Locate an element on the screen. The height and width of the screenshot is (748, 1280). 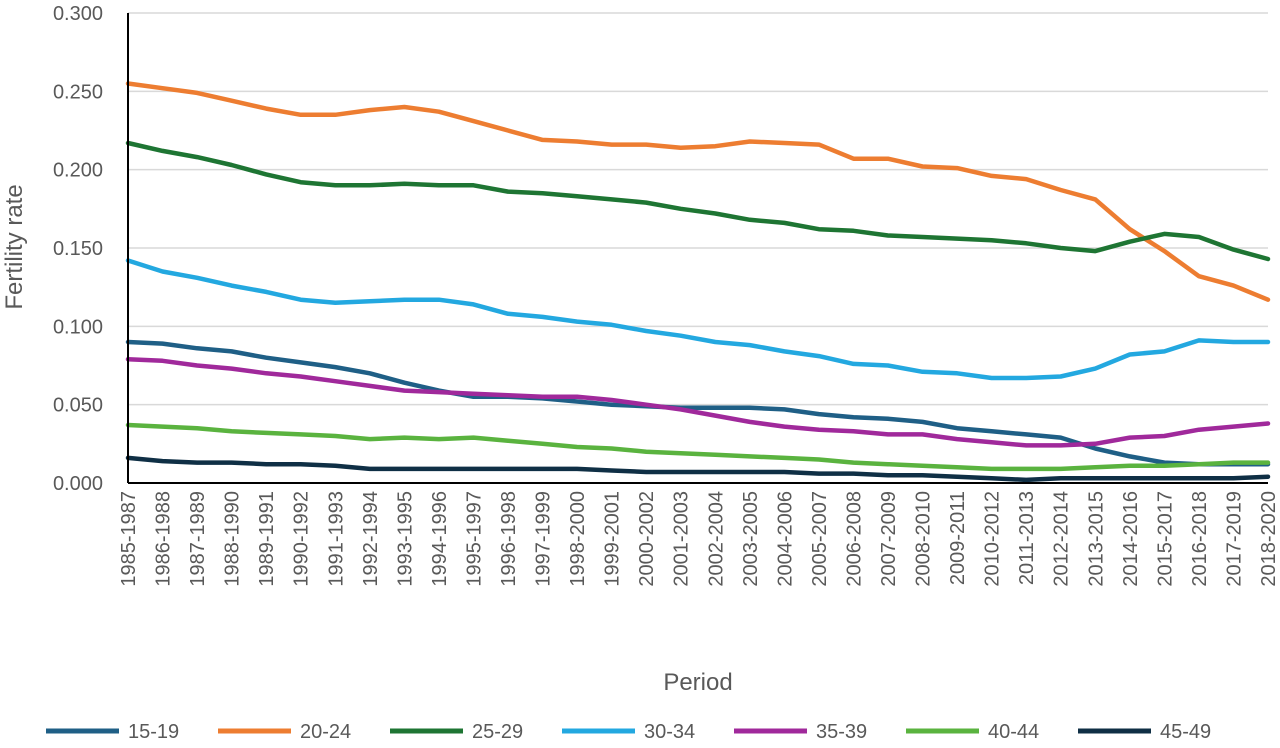
y-tick-label: 0.100 is located at coordinates (78, 327).